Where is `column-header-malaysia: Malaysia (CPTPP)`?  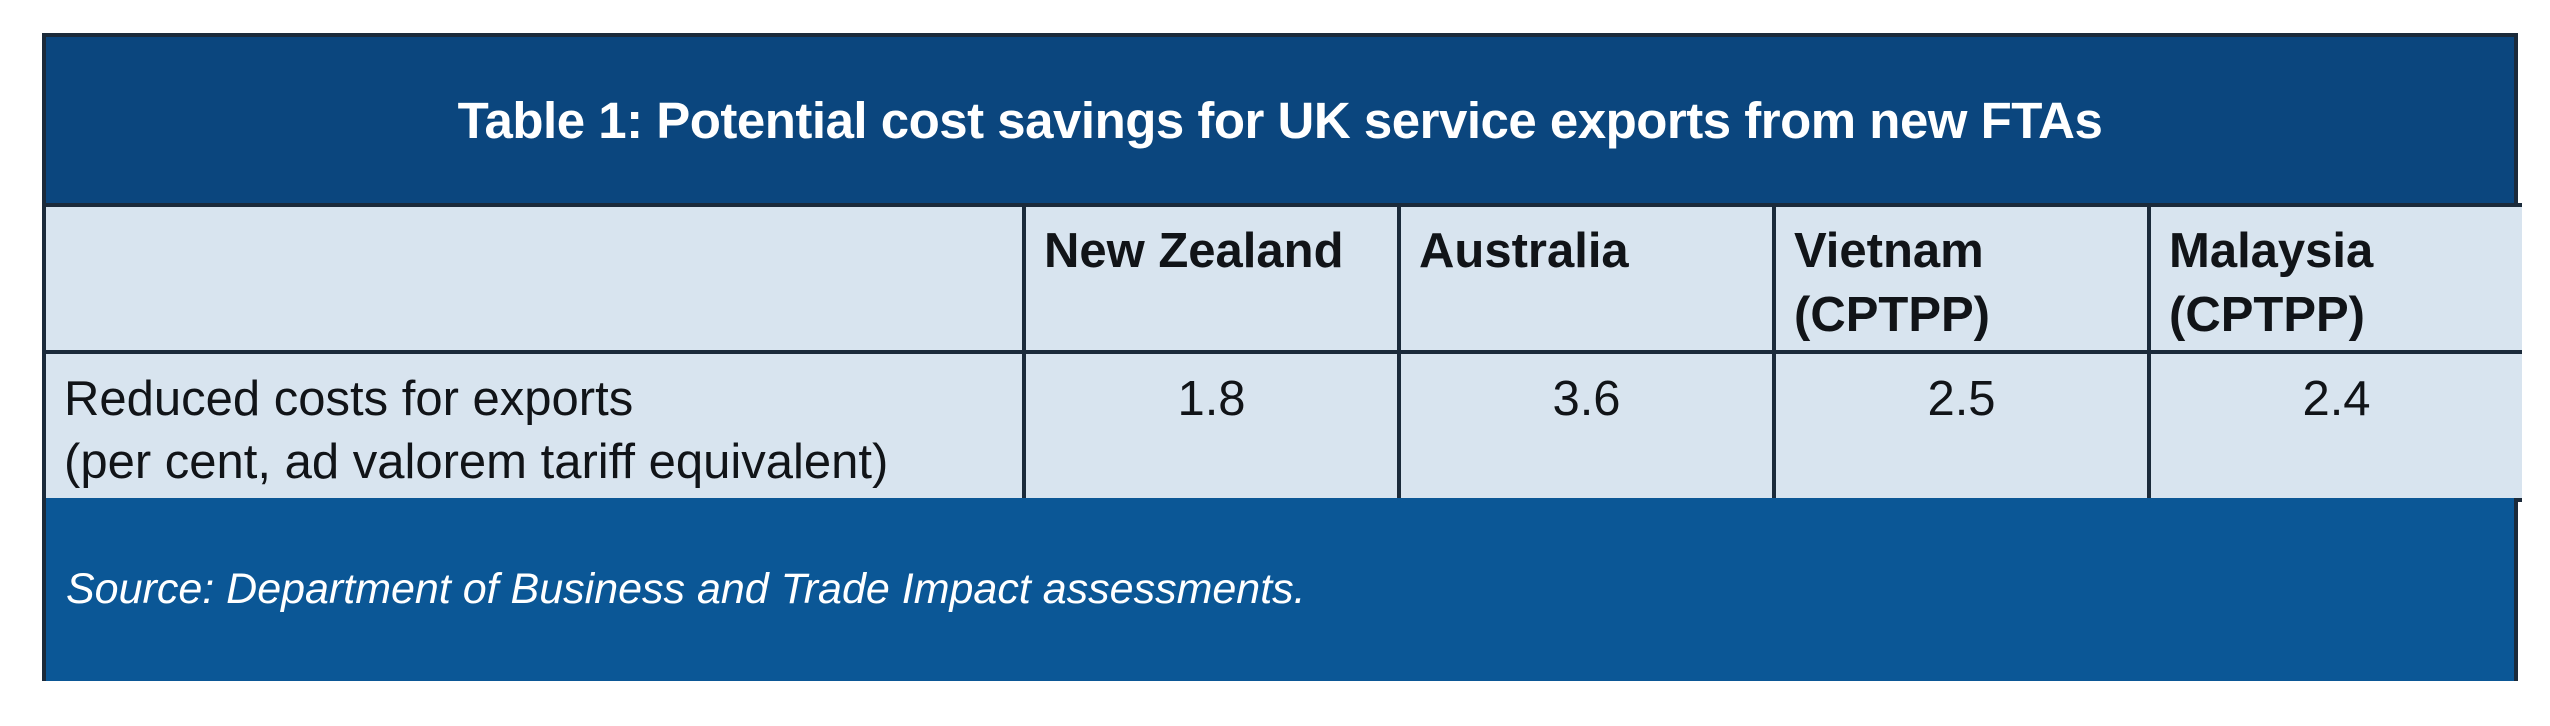
column-header-malaysia: Malaysia (CPTPP) is located at coordinates (2334, 278).